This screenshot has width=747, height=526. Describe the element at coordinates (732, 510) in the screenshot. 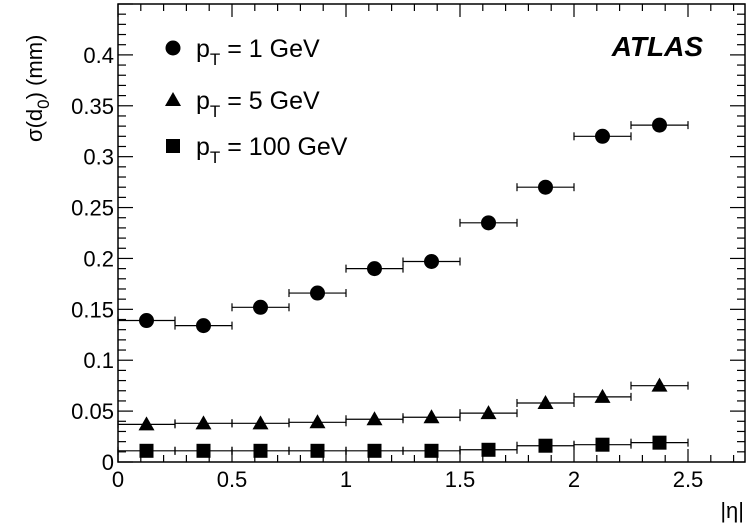

I see `x-axis-label: |η|` at that location.